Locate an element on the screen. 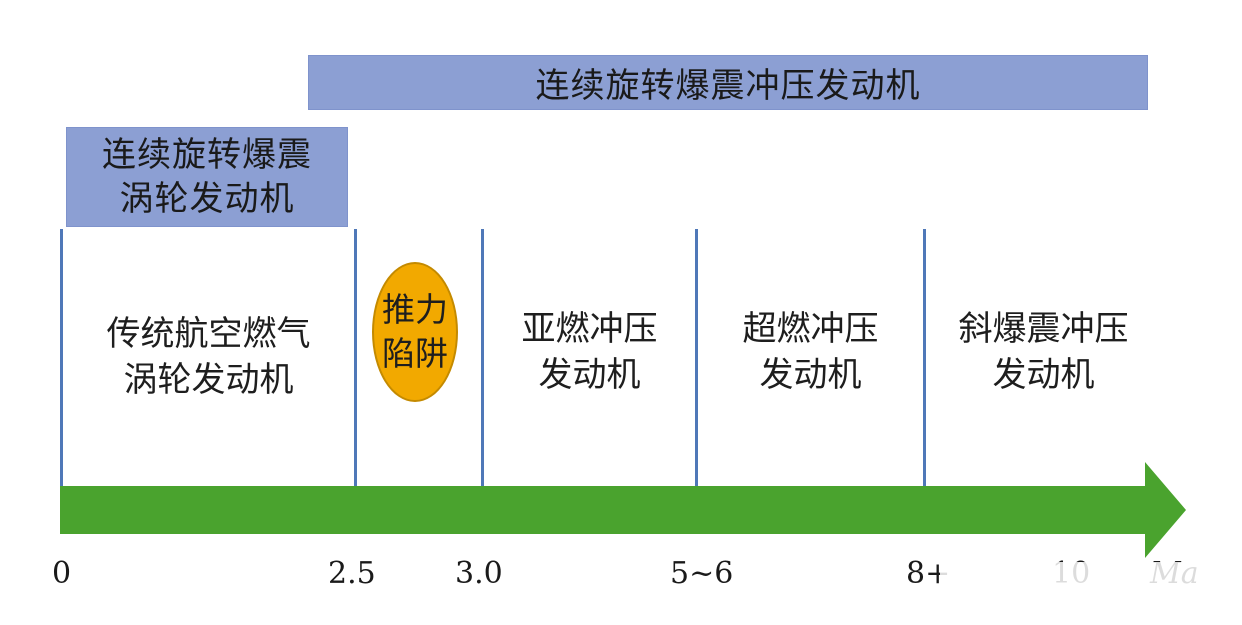  stage-scramjet: 超燃冲压 发动机 is located at coordinates (810, 352).